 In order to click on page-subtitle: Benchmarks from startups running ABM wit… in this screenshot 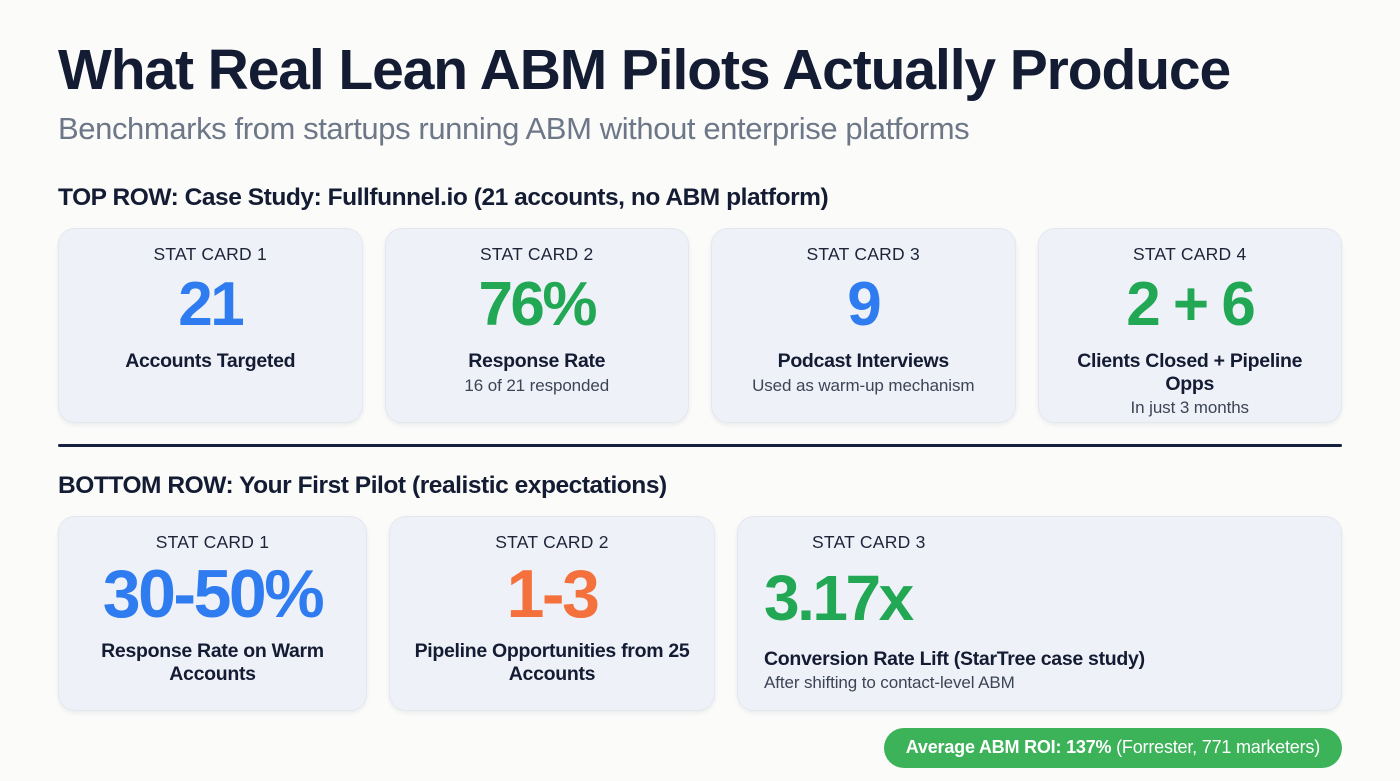, I will do `click(514, 128)`.